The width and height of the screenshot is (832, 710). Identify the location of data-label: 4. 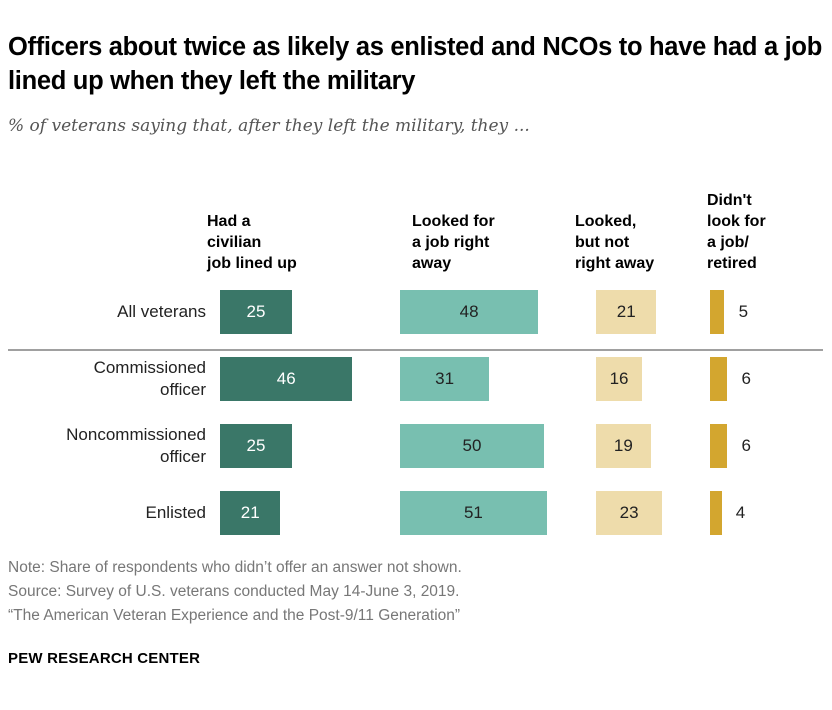
(740, 512).